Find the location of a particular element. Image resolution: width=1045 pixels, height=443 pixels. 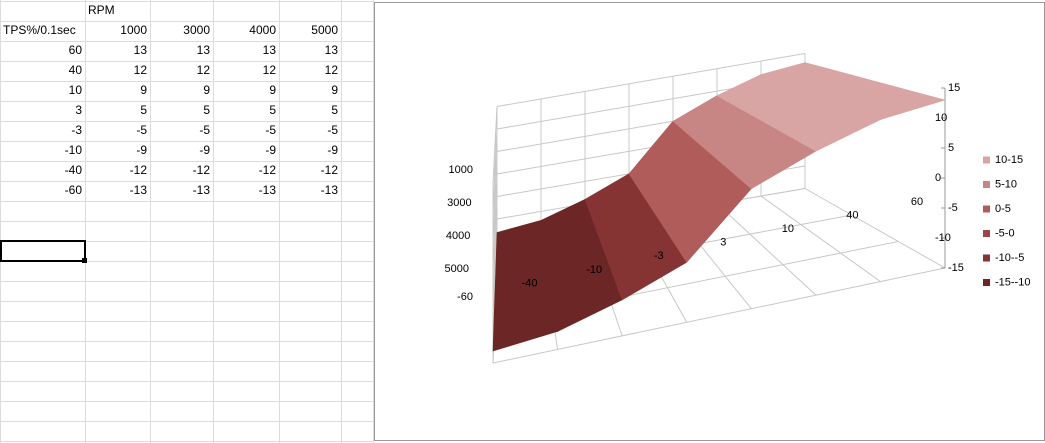

x-tick-label: -60 is located at coordinates (465, 297).